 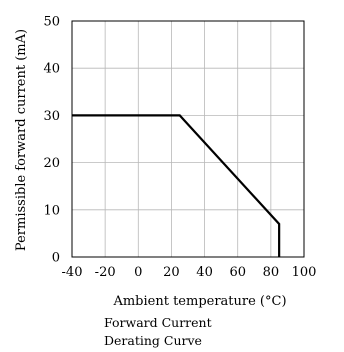 What do you see at coordinates (51, 140) in the screenshot?
I see `y-tick-labels: 0 10 20 30 40 50` at bounding box center [51, 140].